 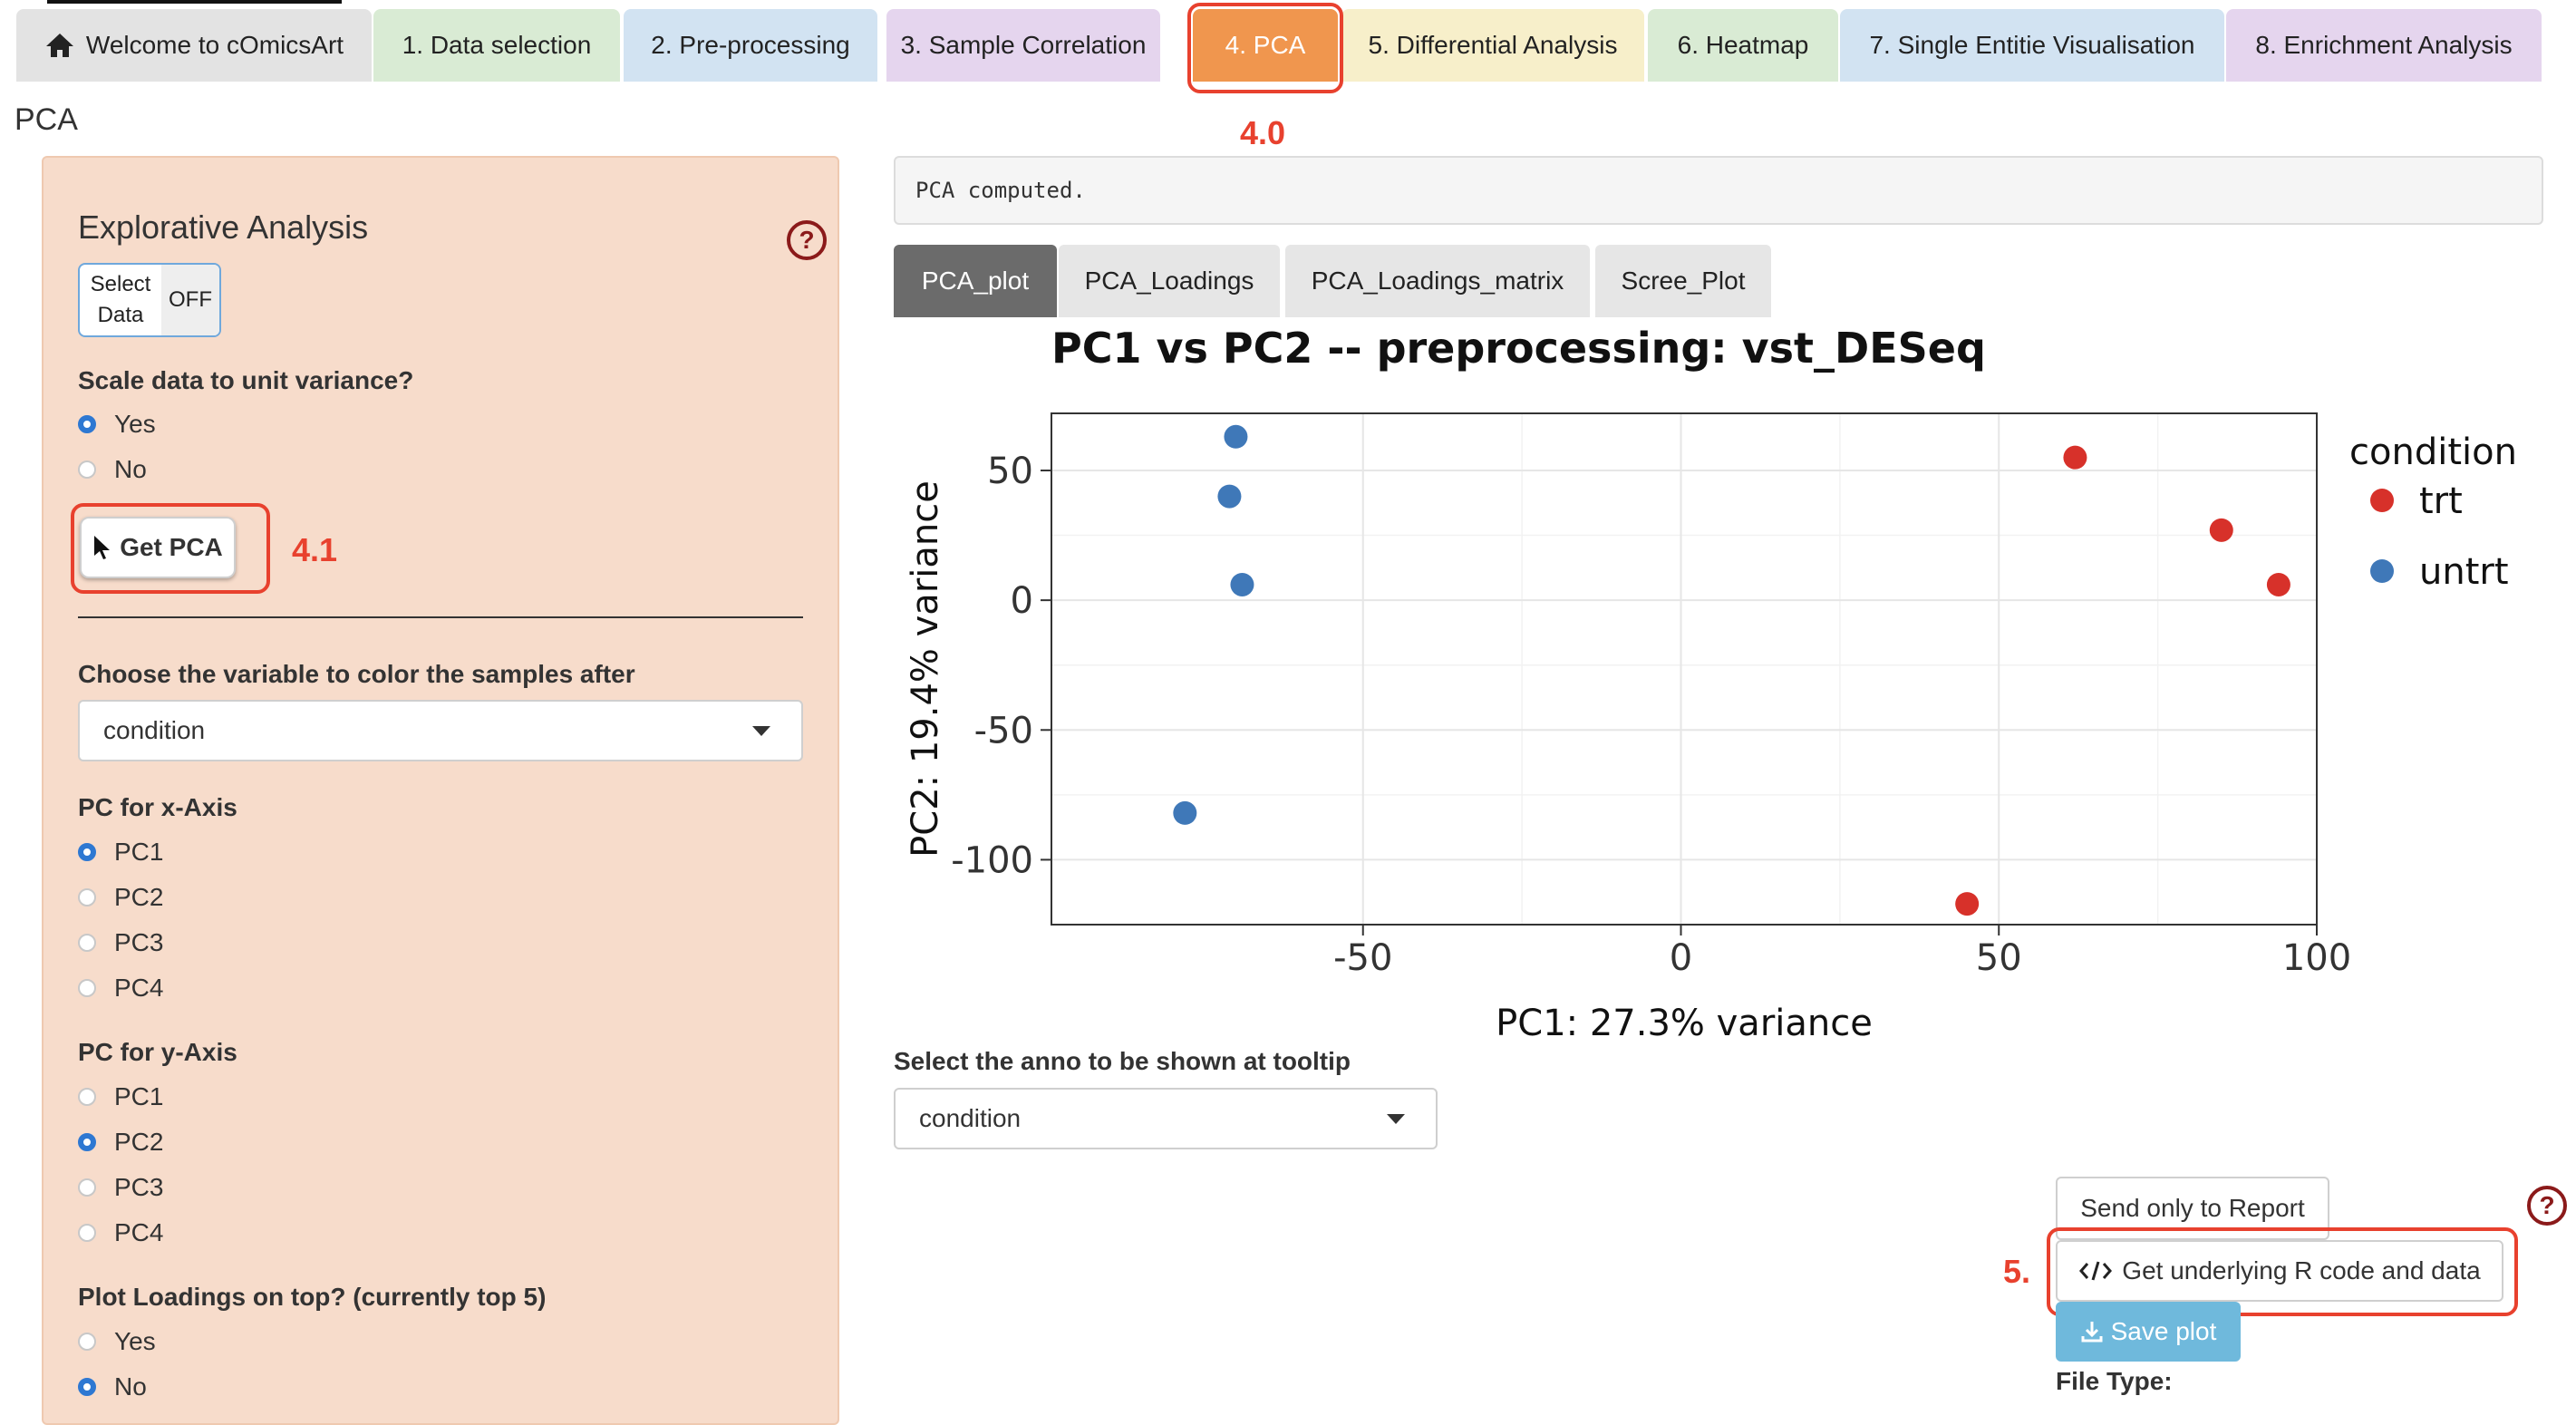 What do you see at coordinates (1999, 958) in the screenshot?
I see `x-tick-label: 50` at bounding box center [1999, 958].